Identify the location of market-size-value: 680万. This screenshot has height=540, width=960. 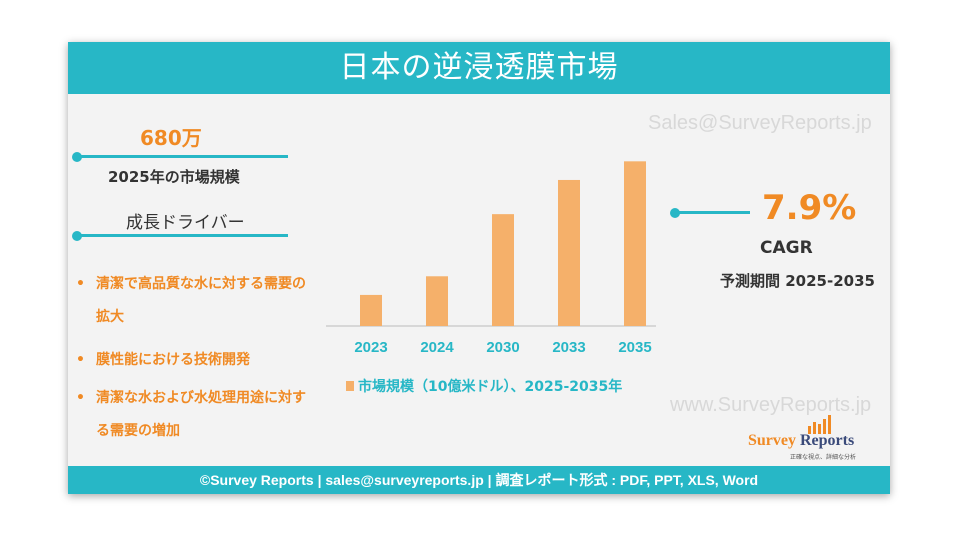
(171, 138).